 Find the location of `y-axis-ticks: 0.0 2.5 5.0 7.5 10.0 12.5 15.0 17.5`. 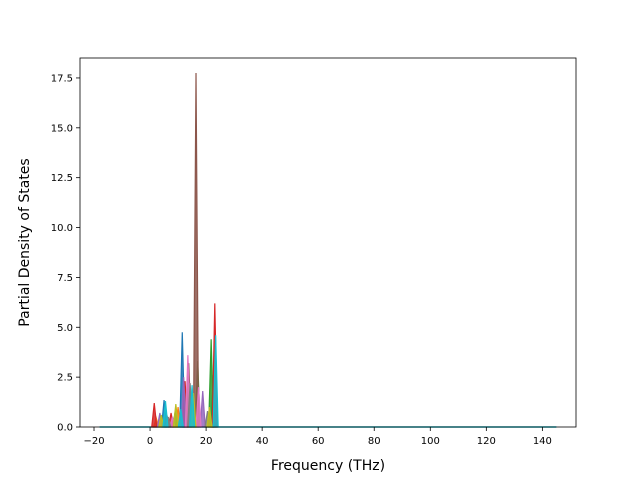

y-axis-ticks: 0.0 2.5 5.0 7.5 10.0 12.5 15.0 17.5 is located at coordinates (65, 253).